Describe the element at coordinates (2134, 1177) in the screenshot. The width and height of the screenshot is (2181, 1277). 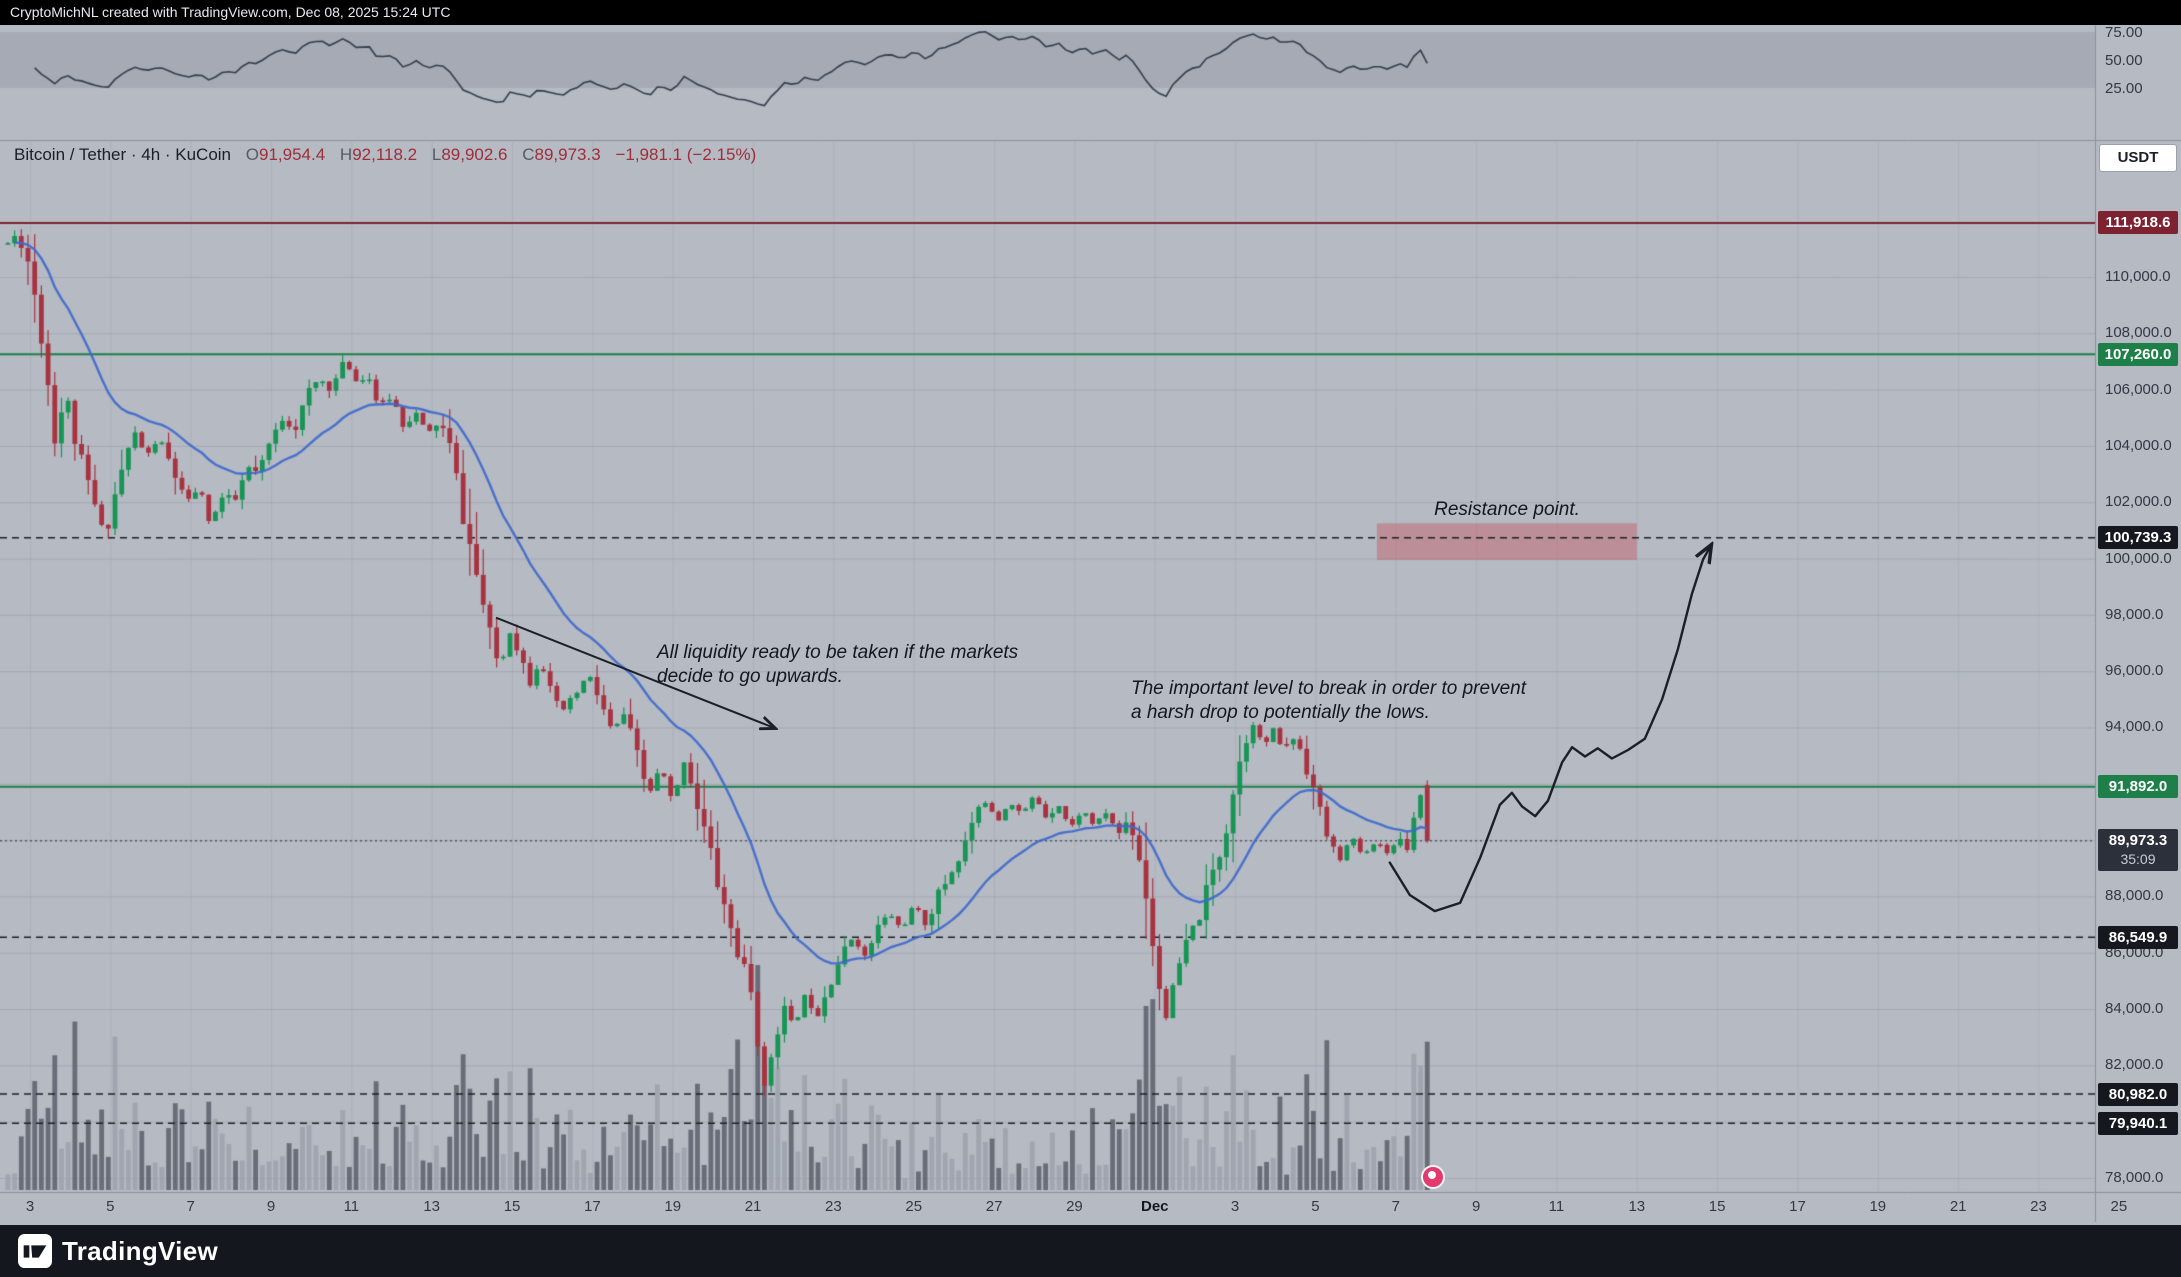
I see `price-tick-label: 78,000.0` at that location.